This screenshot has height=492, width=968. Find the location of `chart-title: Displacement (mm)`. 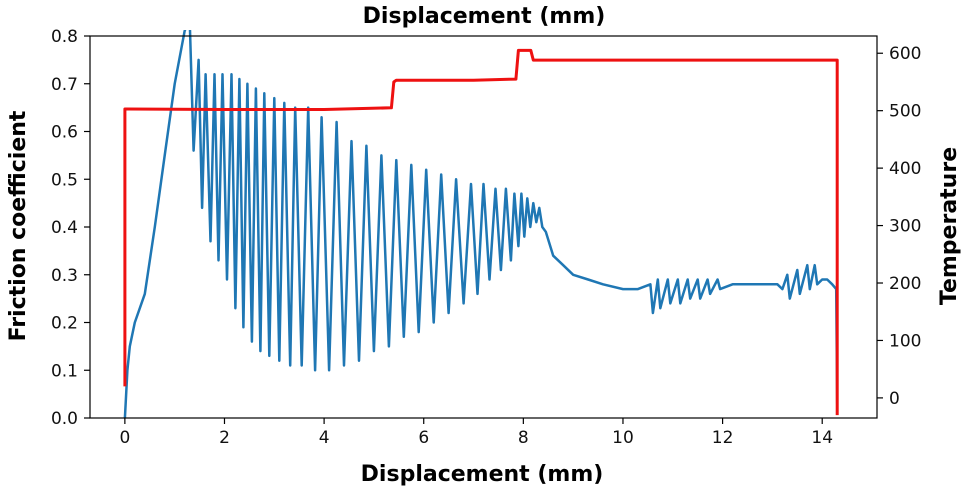

chart-title: Displacement (mm) is located at coordinates (484, 16).